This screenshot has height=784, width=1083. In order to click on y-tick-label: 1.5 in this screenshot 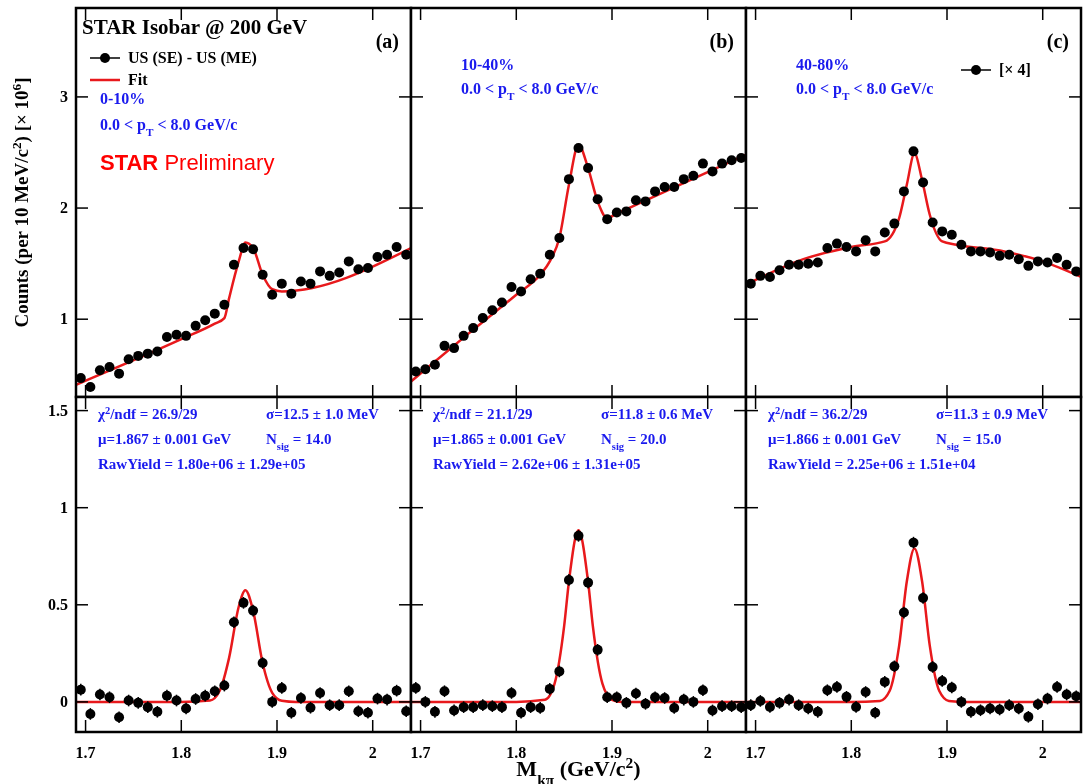, I will do `click(58, 410)`.